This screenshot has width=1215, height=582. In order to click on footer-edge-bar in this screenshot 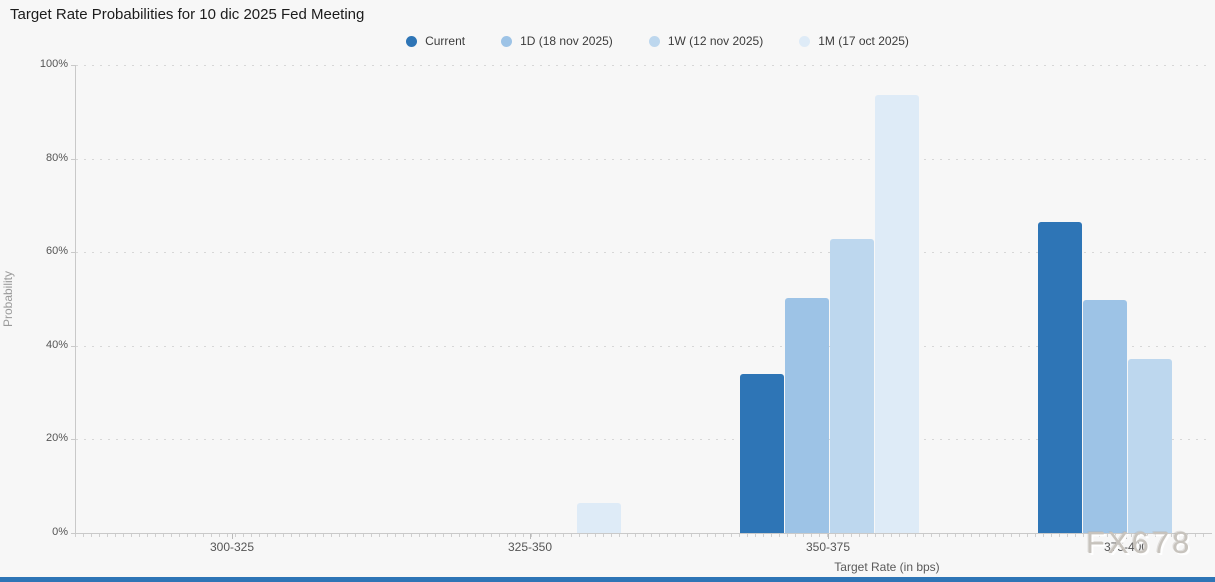, I will do `click(607, 579)`.